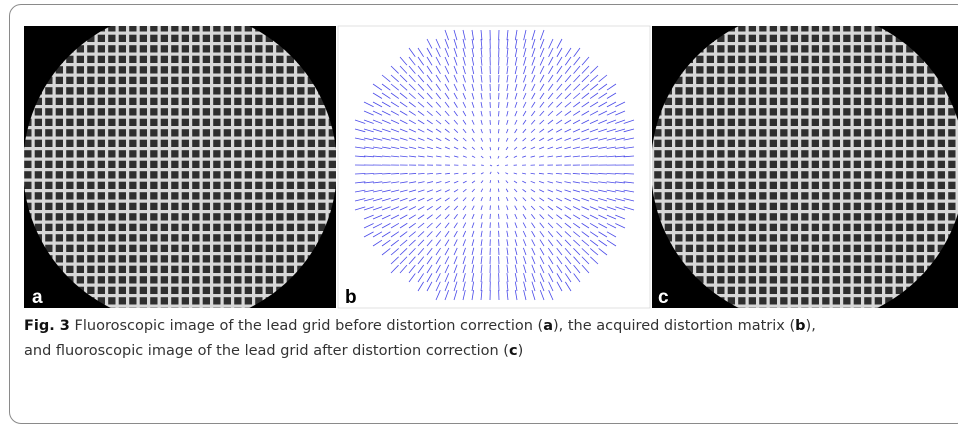  What do you see at coordinates (811, 326) in the screenshot?
I see `caption-text: ),` at bounding box center [811, 326].